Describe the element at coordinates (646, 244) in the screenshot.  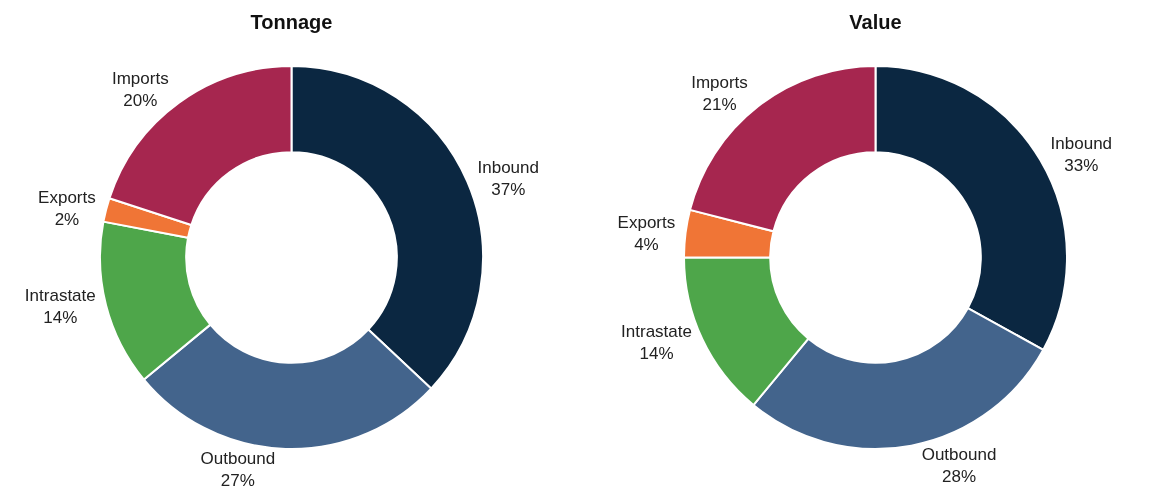
I see `data-label: 4%` at that location.